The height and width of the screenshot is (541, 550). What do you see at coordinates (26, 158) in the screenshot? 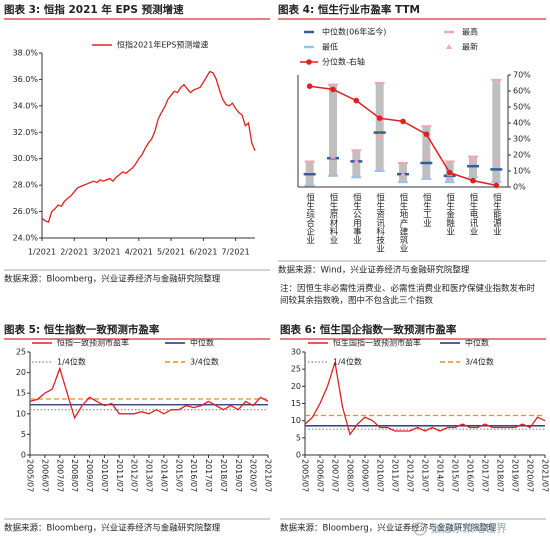
I see `y-tick-label: 30.0%` at bounding box center [26, 158].